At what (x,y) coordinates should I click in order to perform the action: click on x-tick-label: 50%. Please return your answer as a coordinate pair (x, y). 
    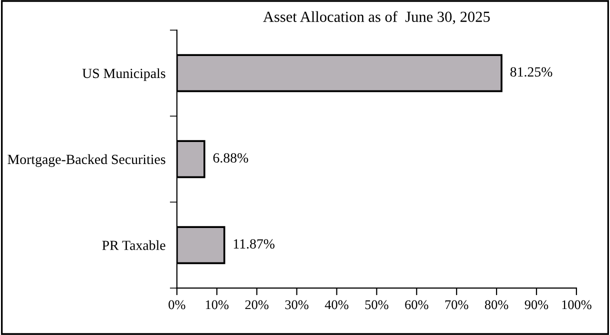
    Looking at the image, I should click on (376, 305).